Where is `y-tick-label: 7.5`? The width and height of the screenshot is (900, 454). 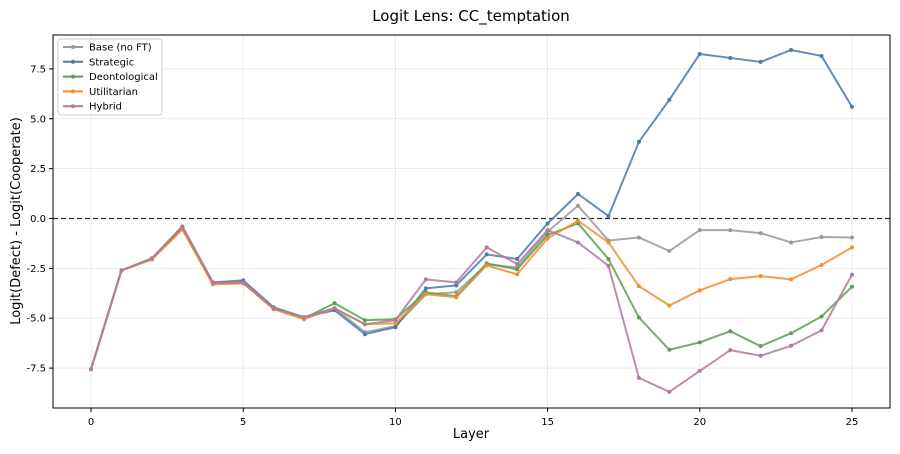 y-tick-label: 7.5 is located at coordinates (38, 69).